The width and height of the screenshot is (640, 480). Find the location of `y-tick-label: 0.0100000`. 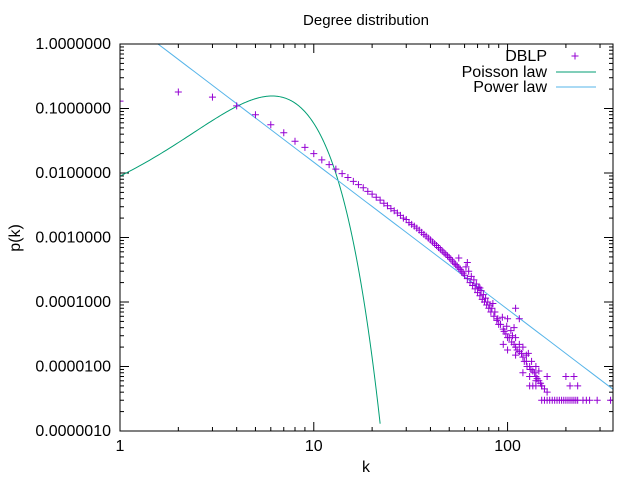

y-tick-label: 0.0100000 is located at coordinates (73, 173).